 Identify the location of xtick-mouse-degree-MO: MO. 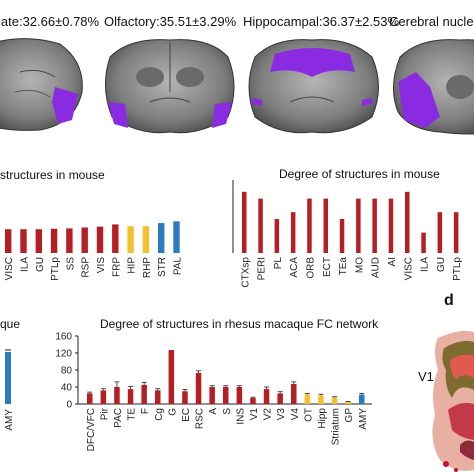
(359, 265).